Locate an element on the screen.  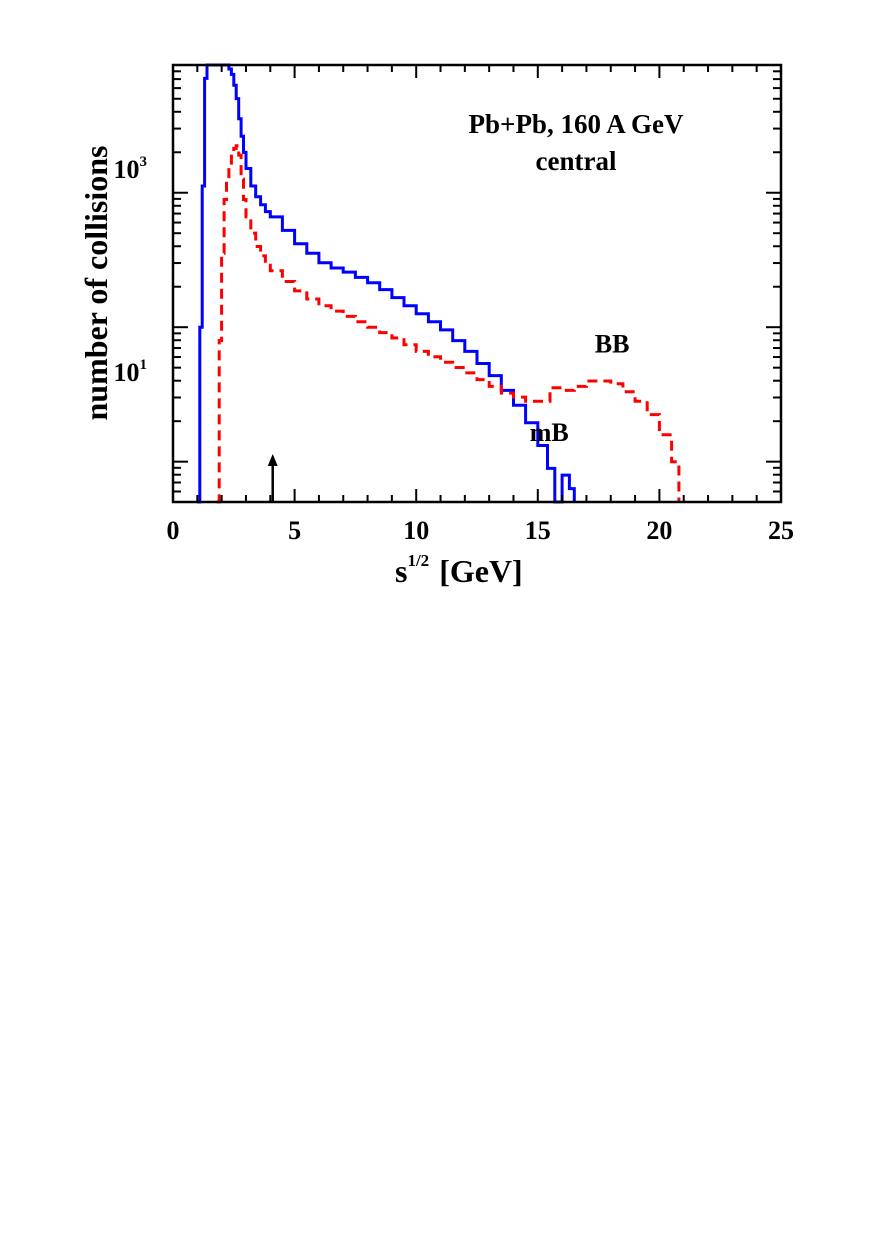
y-tick-1000-base: 10 is located at coordinates (127, 169).